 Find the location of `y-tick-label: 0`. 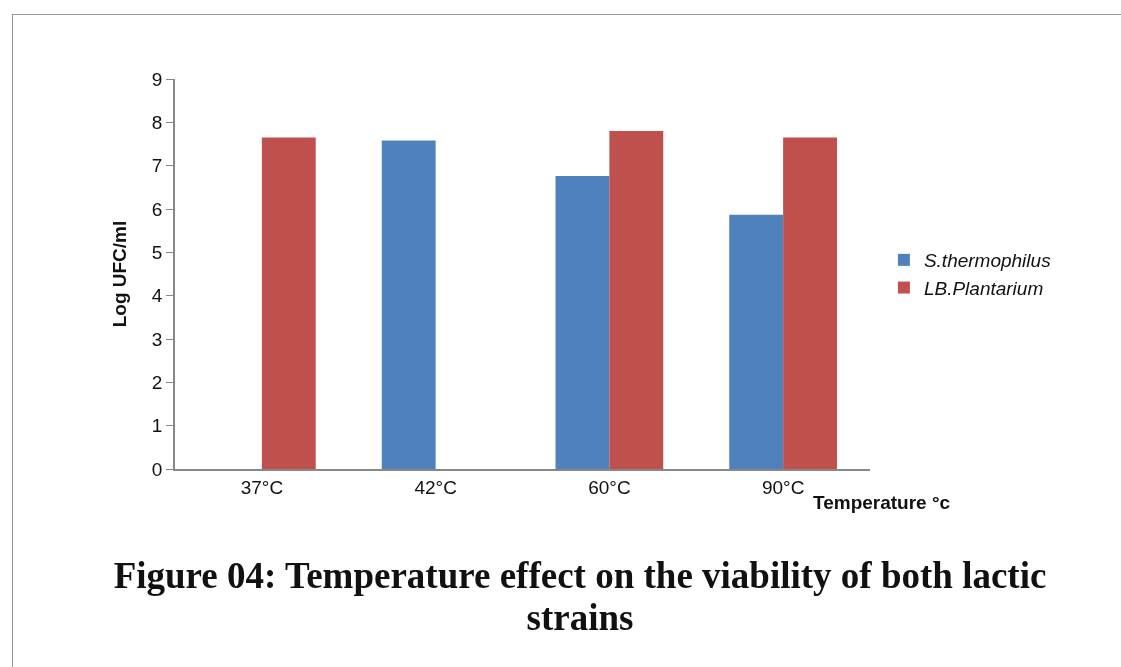

y-tick-label: 0 is located at coordinates (157, 469).